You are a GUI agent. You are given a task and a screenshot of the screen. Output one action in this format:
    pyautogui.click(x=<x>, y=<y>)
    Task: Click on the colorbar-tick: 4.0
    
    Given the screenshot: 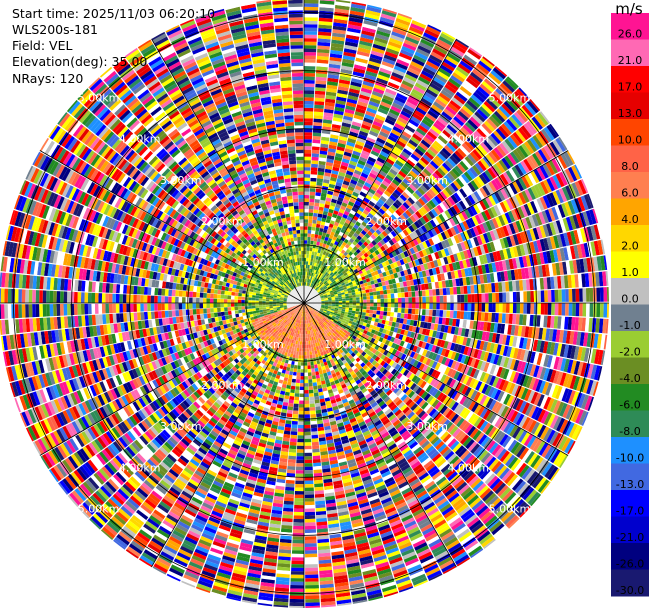 What is the action you would take?
    pyautogui.click(x=630, y=219)
    